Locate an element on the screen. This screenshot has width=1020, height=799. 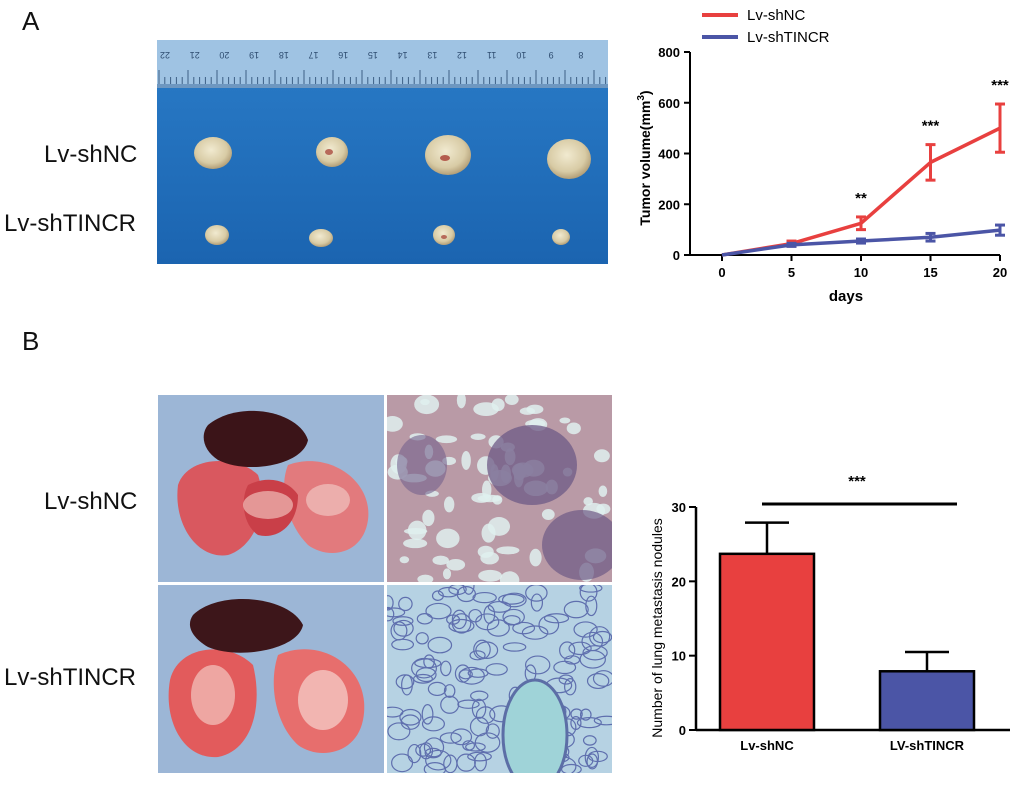
line-axes: 0 200 400 600 800 0 5 10 15 20 is located at coordinates (832, 162).